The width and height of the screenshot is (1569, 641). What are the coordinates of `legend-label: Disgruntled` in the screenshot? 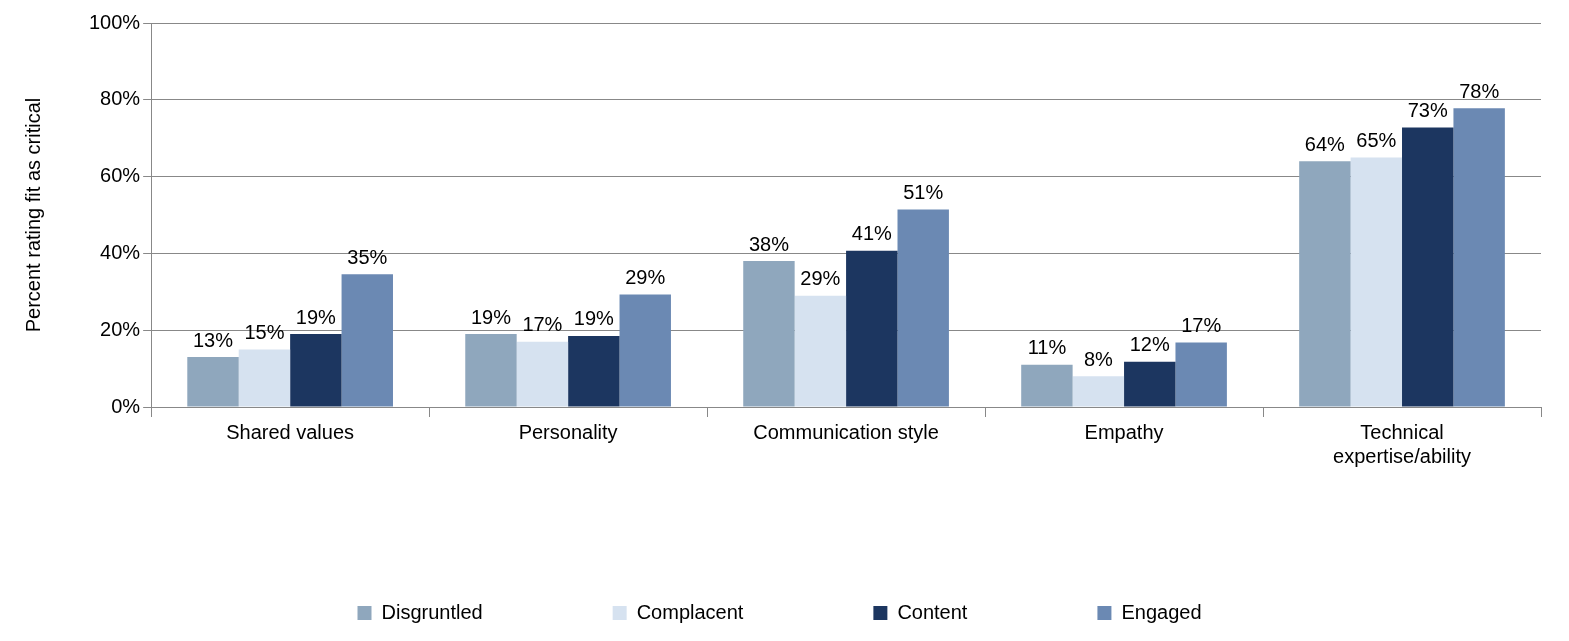 It's located at (432, 611).